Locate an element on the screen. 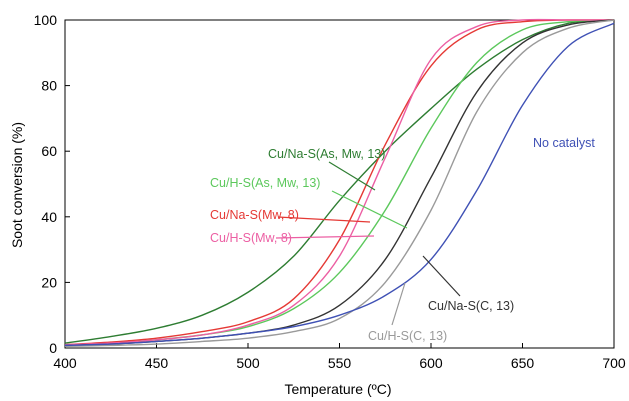  series-label-cu-h-s-mw-8: Cu/H-S(Mw, 8) is located at coordinates (251, 238).